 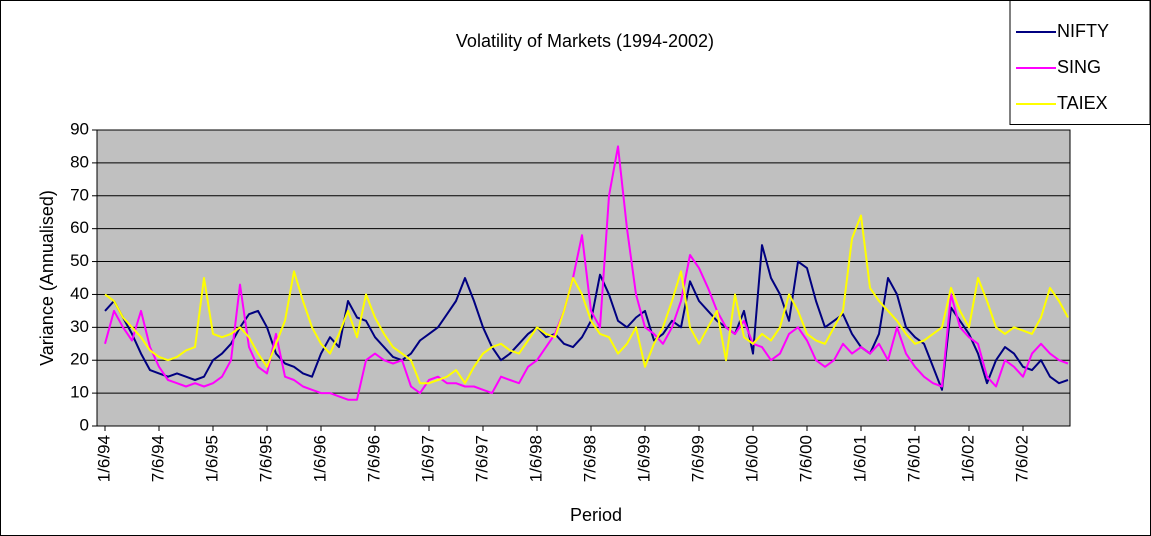 What do you see at coordinates (84, 424) in the screenshot?
I see `y-tick-label: 0` at bounding box center [84, 424].